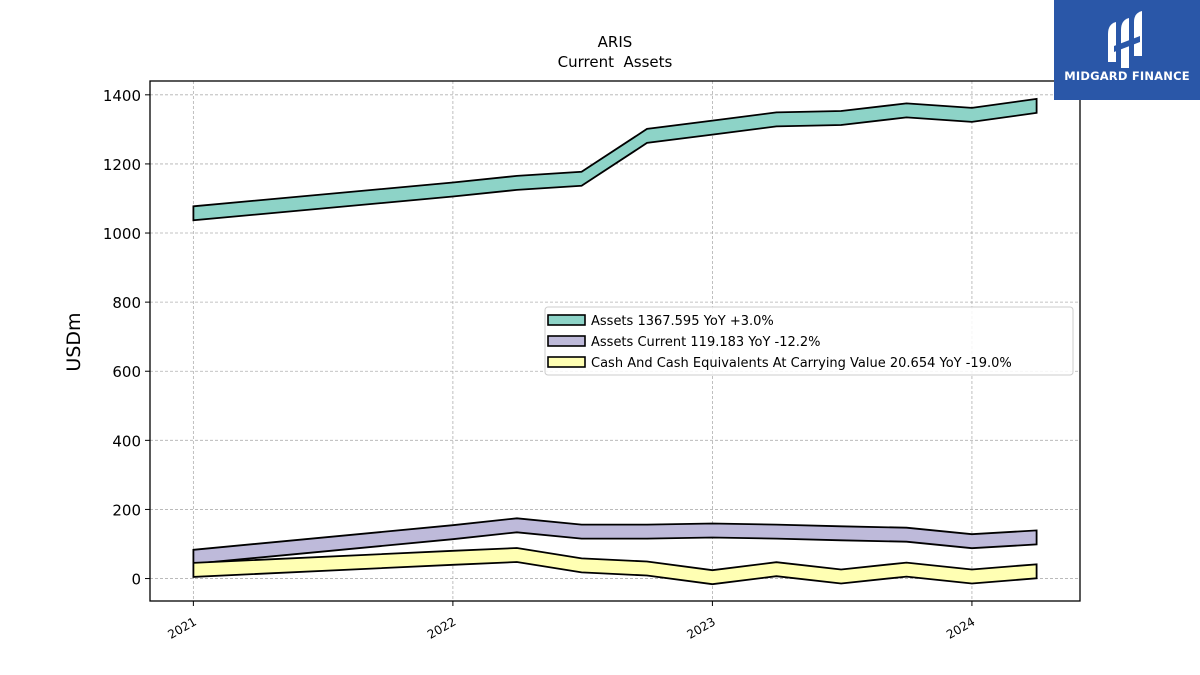 Image resolution: width=1200 pixels, height=675 pixels. I want to click on logo-mark-icon, so click(1125, 39).